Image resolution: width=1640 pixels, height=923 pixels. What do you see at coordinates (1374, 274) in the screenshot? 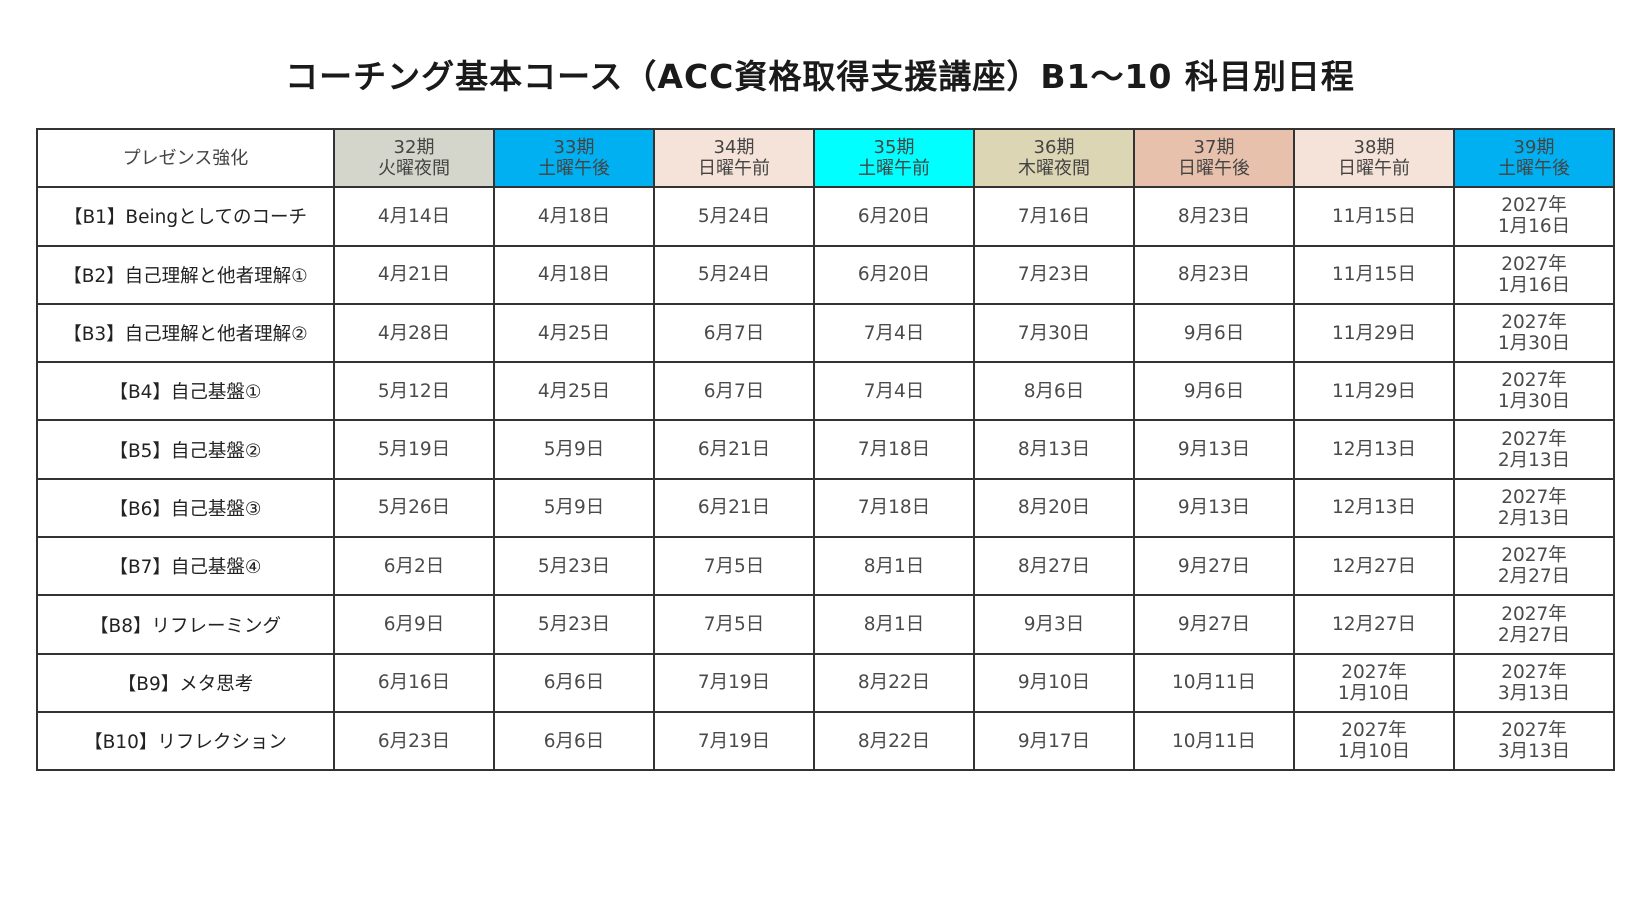
I see `date-cell: 11月15日` at bounding box center [1374, 274].